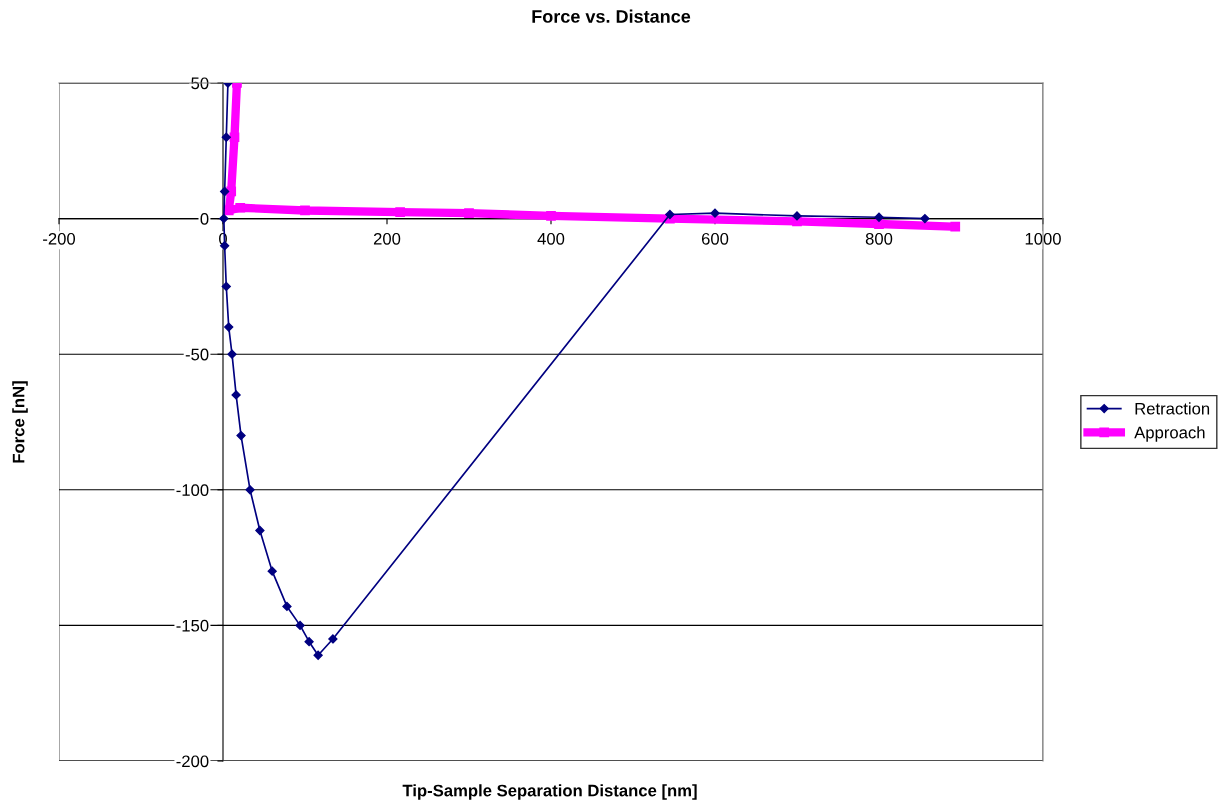 The height and width of the screenshot is (803, 1222). I want to click on x-tick-label: 400, so click(551, 238).